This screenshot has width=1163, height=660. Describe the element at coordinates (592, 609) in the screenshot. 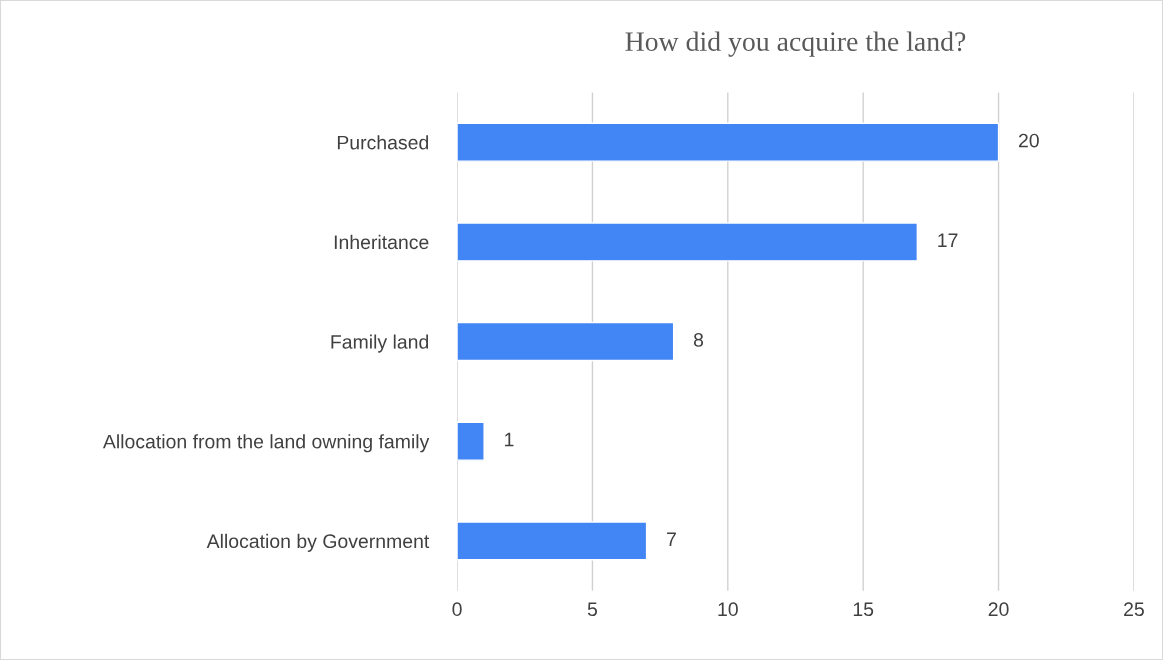

I see `x-tick-label: 5` at that location.